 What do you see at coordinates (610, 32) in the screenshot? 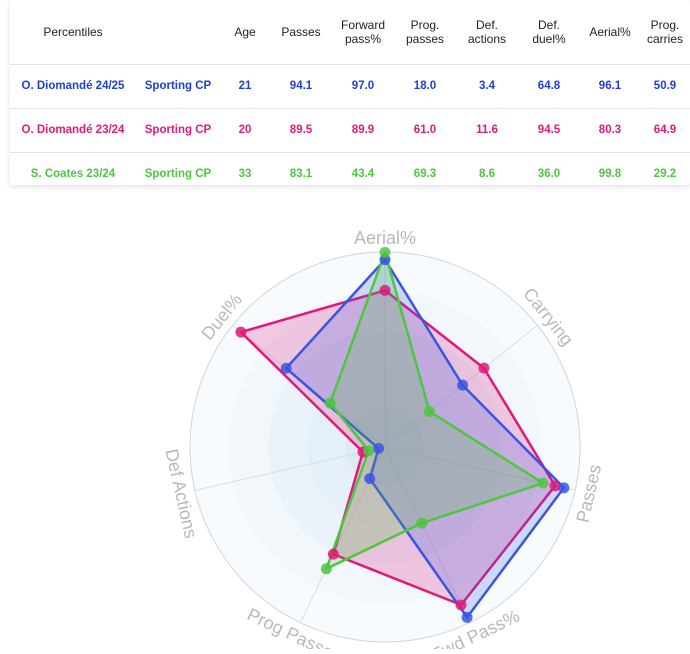
I see `header-aerial: Aerial%` at bounding box center [610, 32].